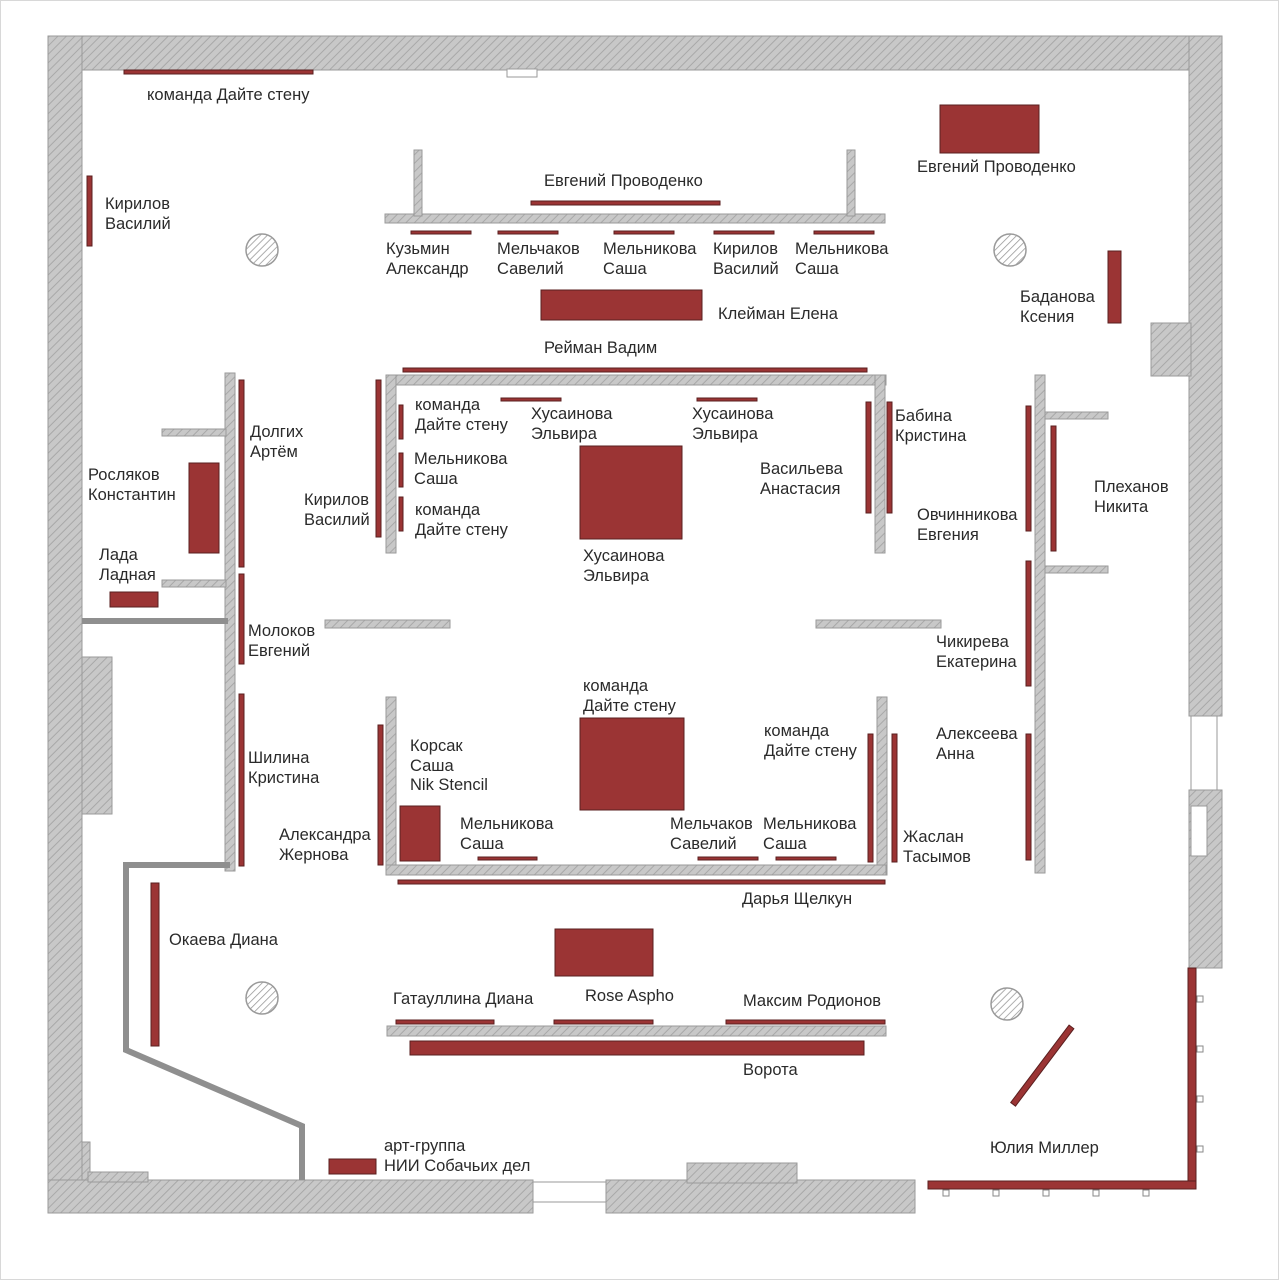 The image size is (1279, 1280). Describe the element at coordinates (223, 940) in the screenshot. I see `label-okaeva: Окаева Диана` at that location.